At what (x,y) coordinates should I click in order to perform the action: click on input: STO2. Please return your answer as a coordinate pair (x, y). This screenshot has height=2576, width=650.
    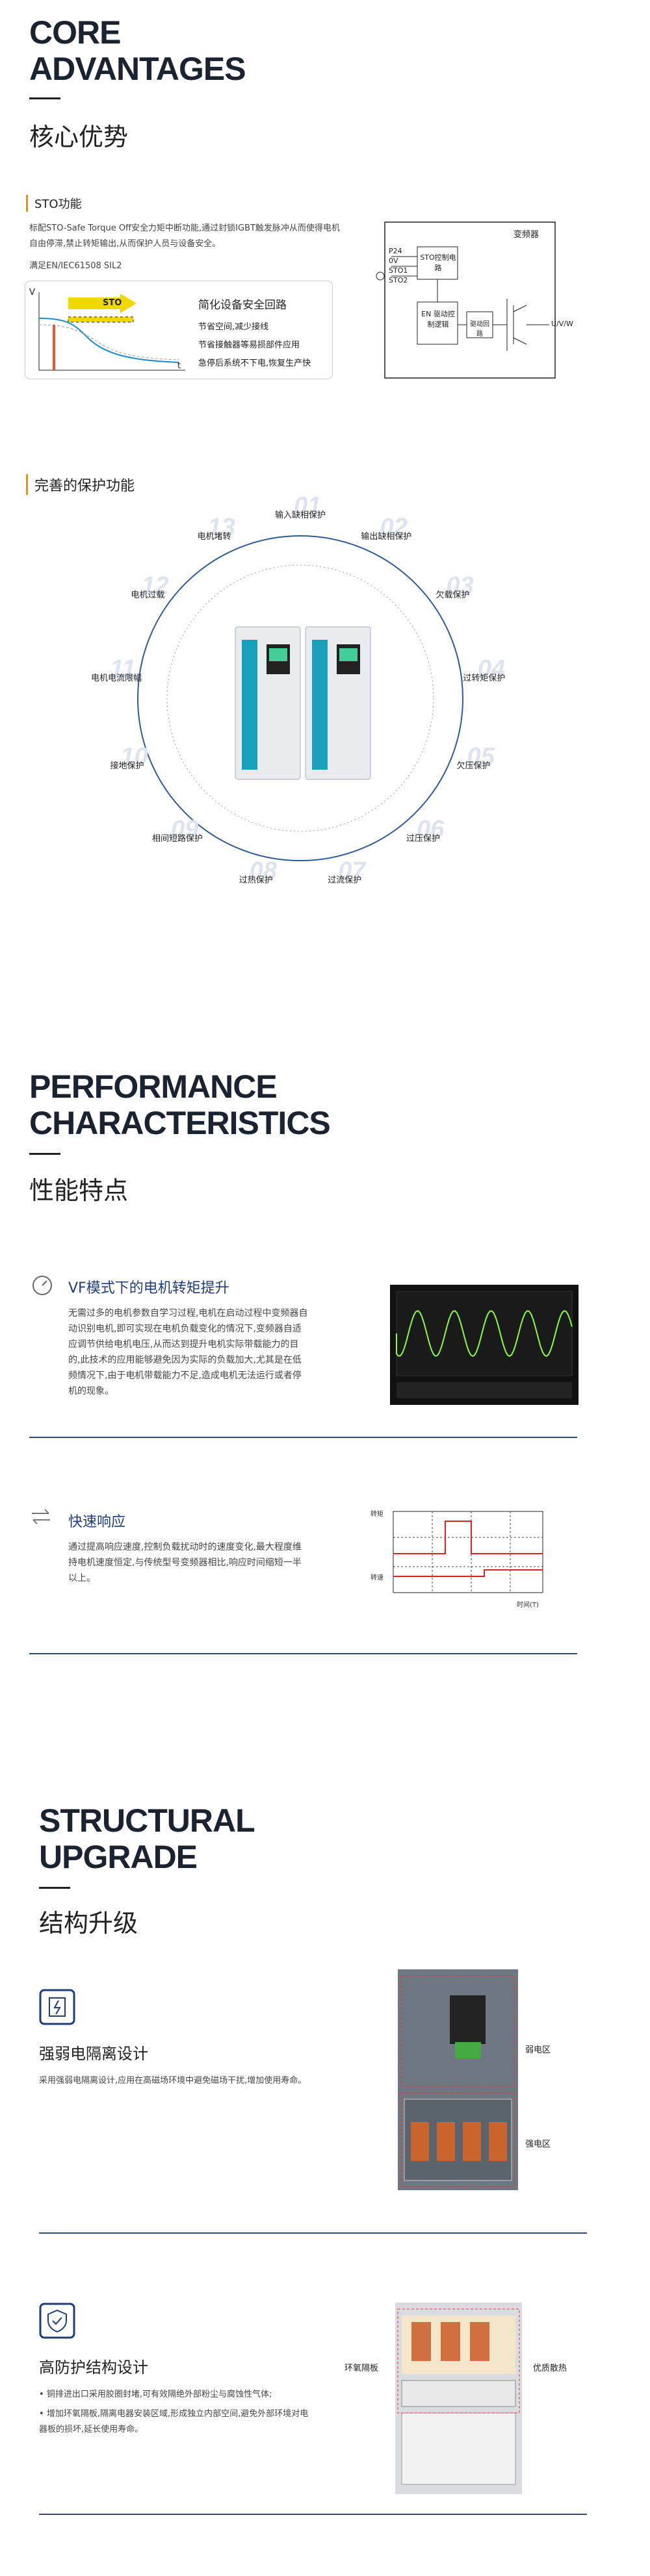
    Looking at the image, I should click on (398, 280).